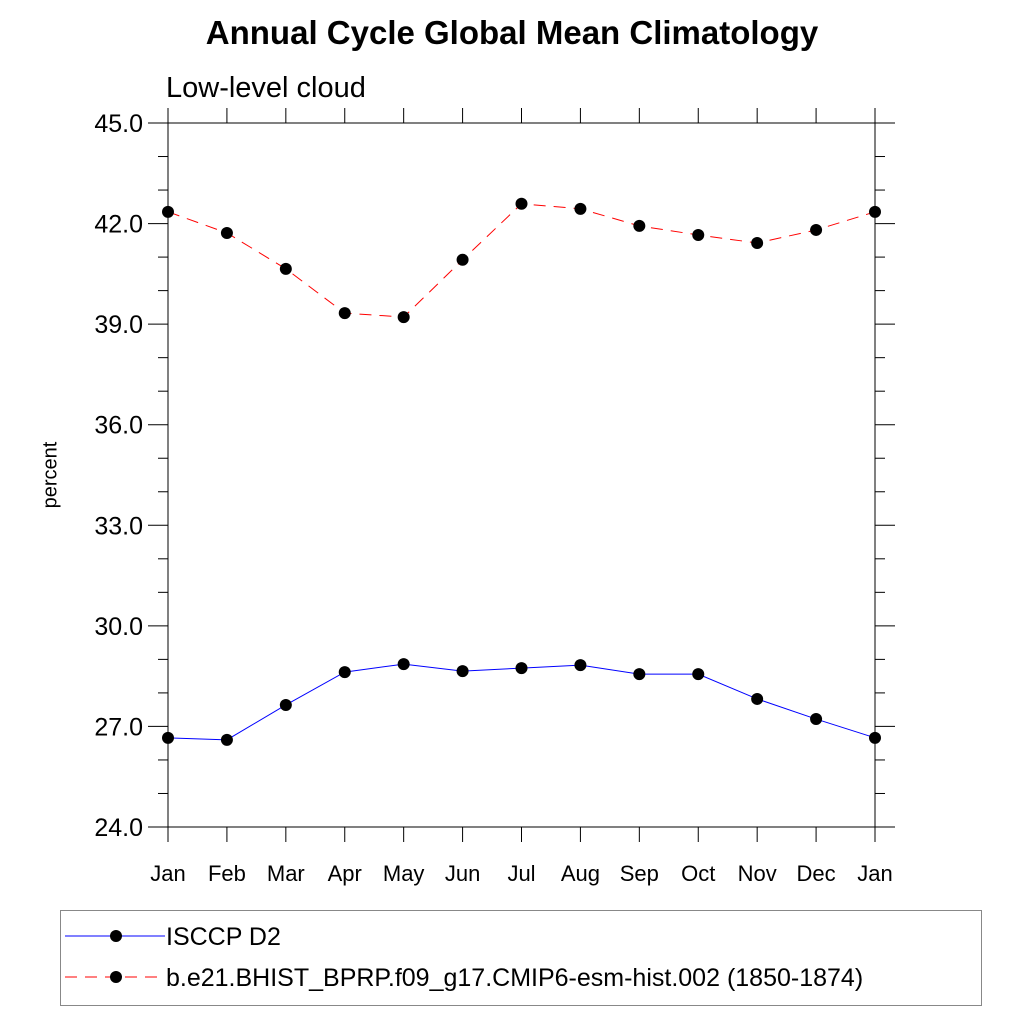 This screenshot has width=1024, height=1024. I want to click on x-tick-label: Jul, so click(521, 873).